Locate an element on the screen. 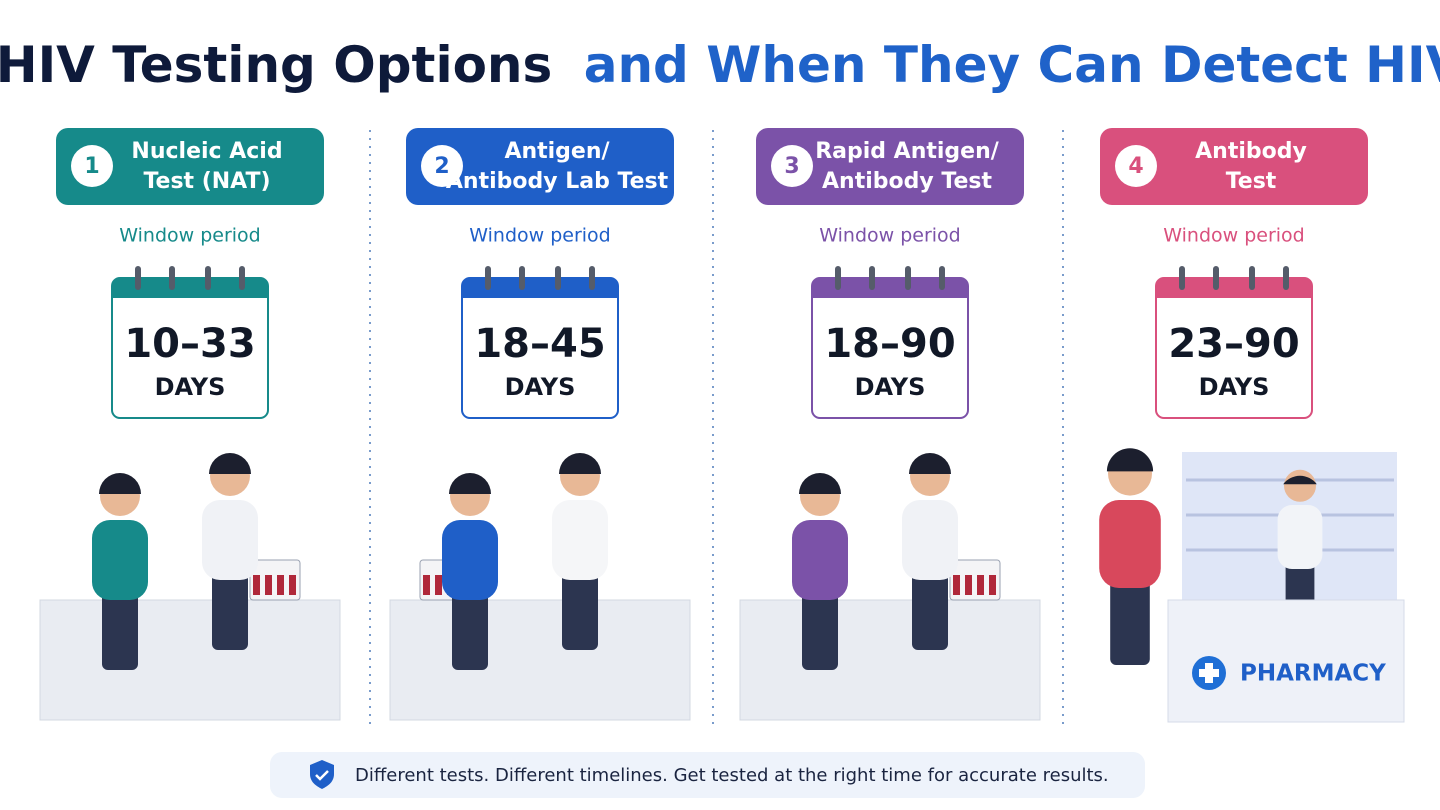 This screenshot has height=810, width=1440. title-part: and When They Can Detect HIV is located at coordinates (1012, 65).